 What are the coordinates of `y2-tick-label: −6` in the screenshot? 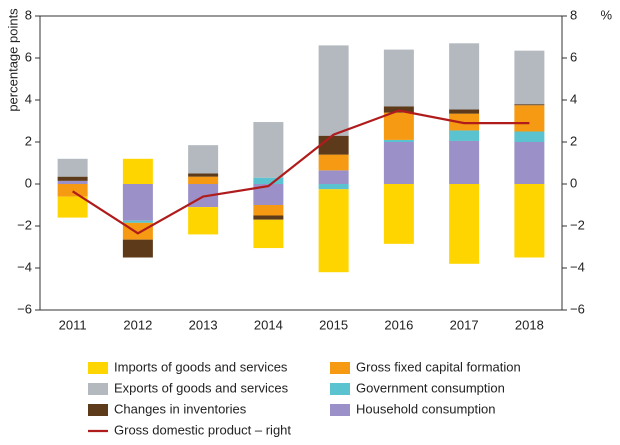 It's located at (577, 308).